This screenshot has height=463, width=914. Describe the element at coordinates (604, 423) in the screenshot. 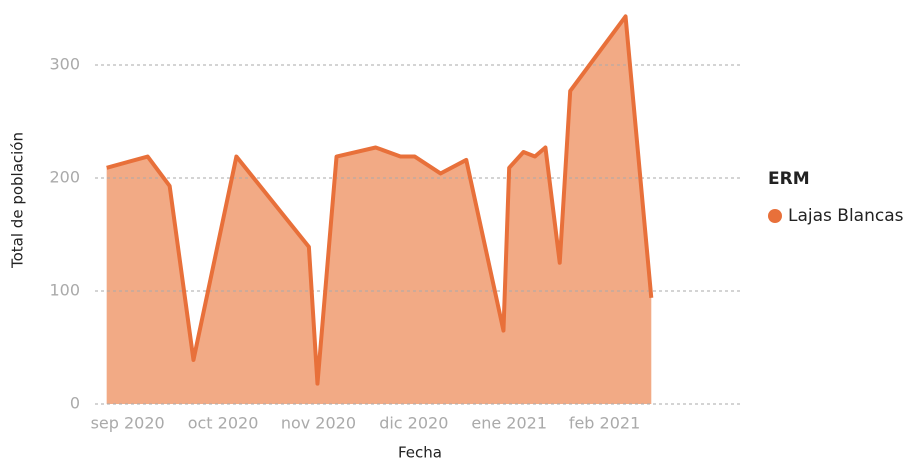

I see `x-tick-label: feb 2021` at that location.